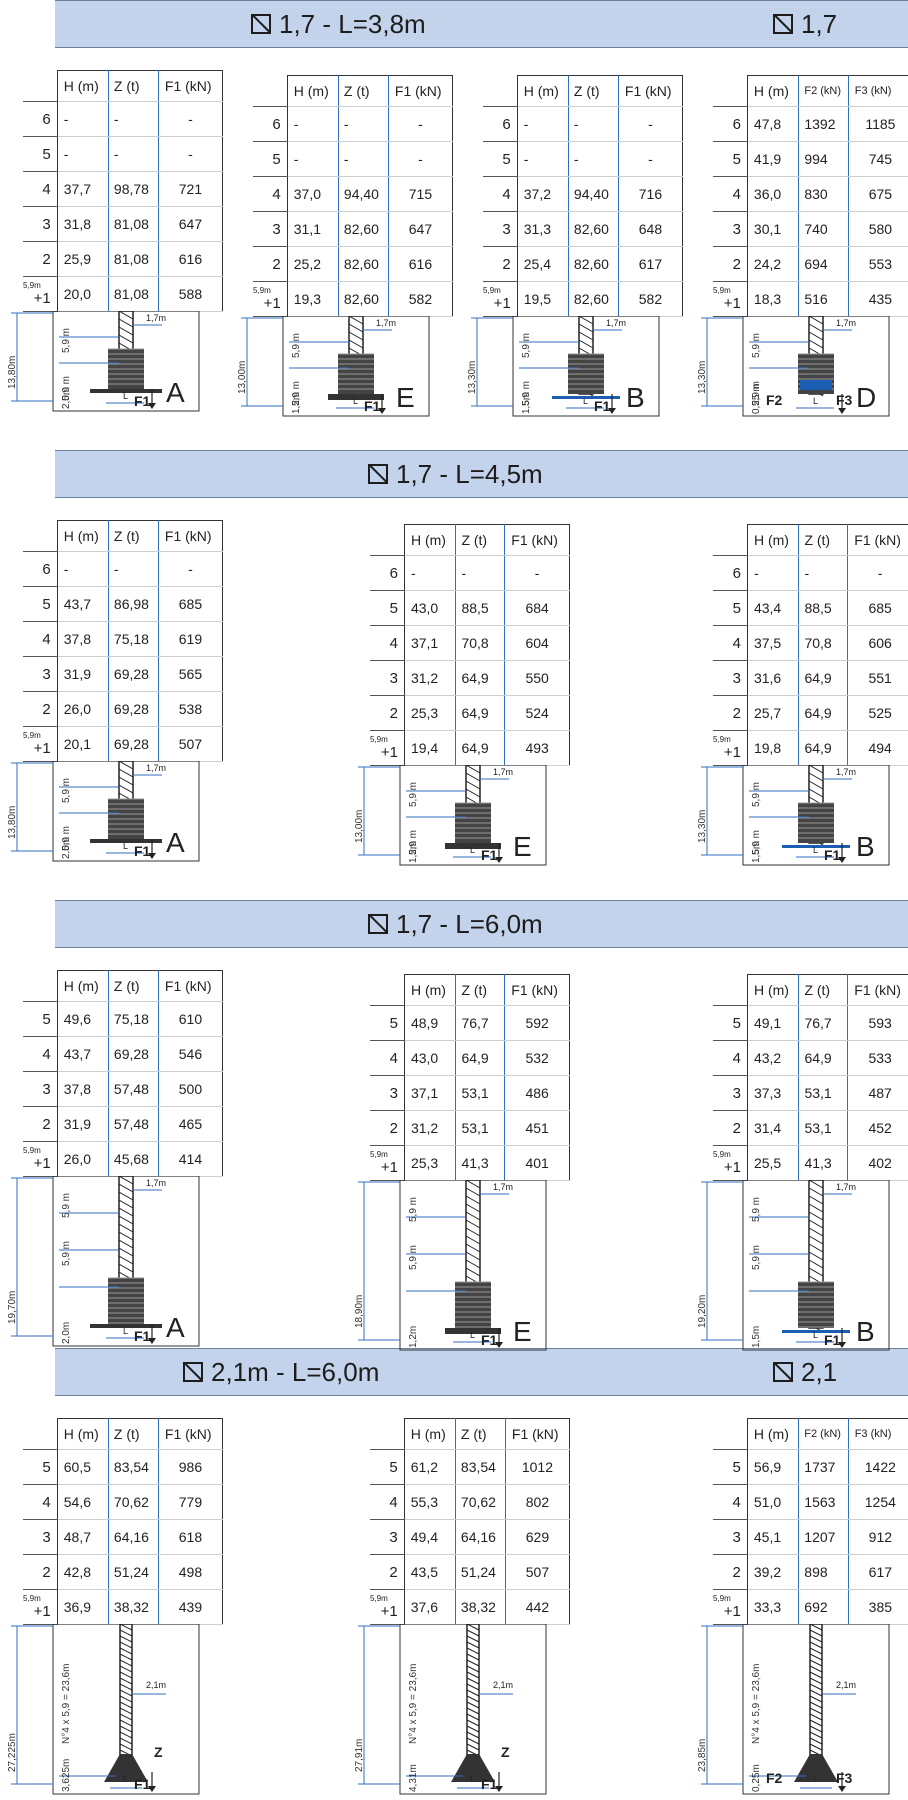 This screenshot has width=908, height=1800. I want to click on load-z-cell: 70,8, so click(823, 643).